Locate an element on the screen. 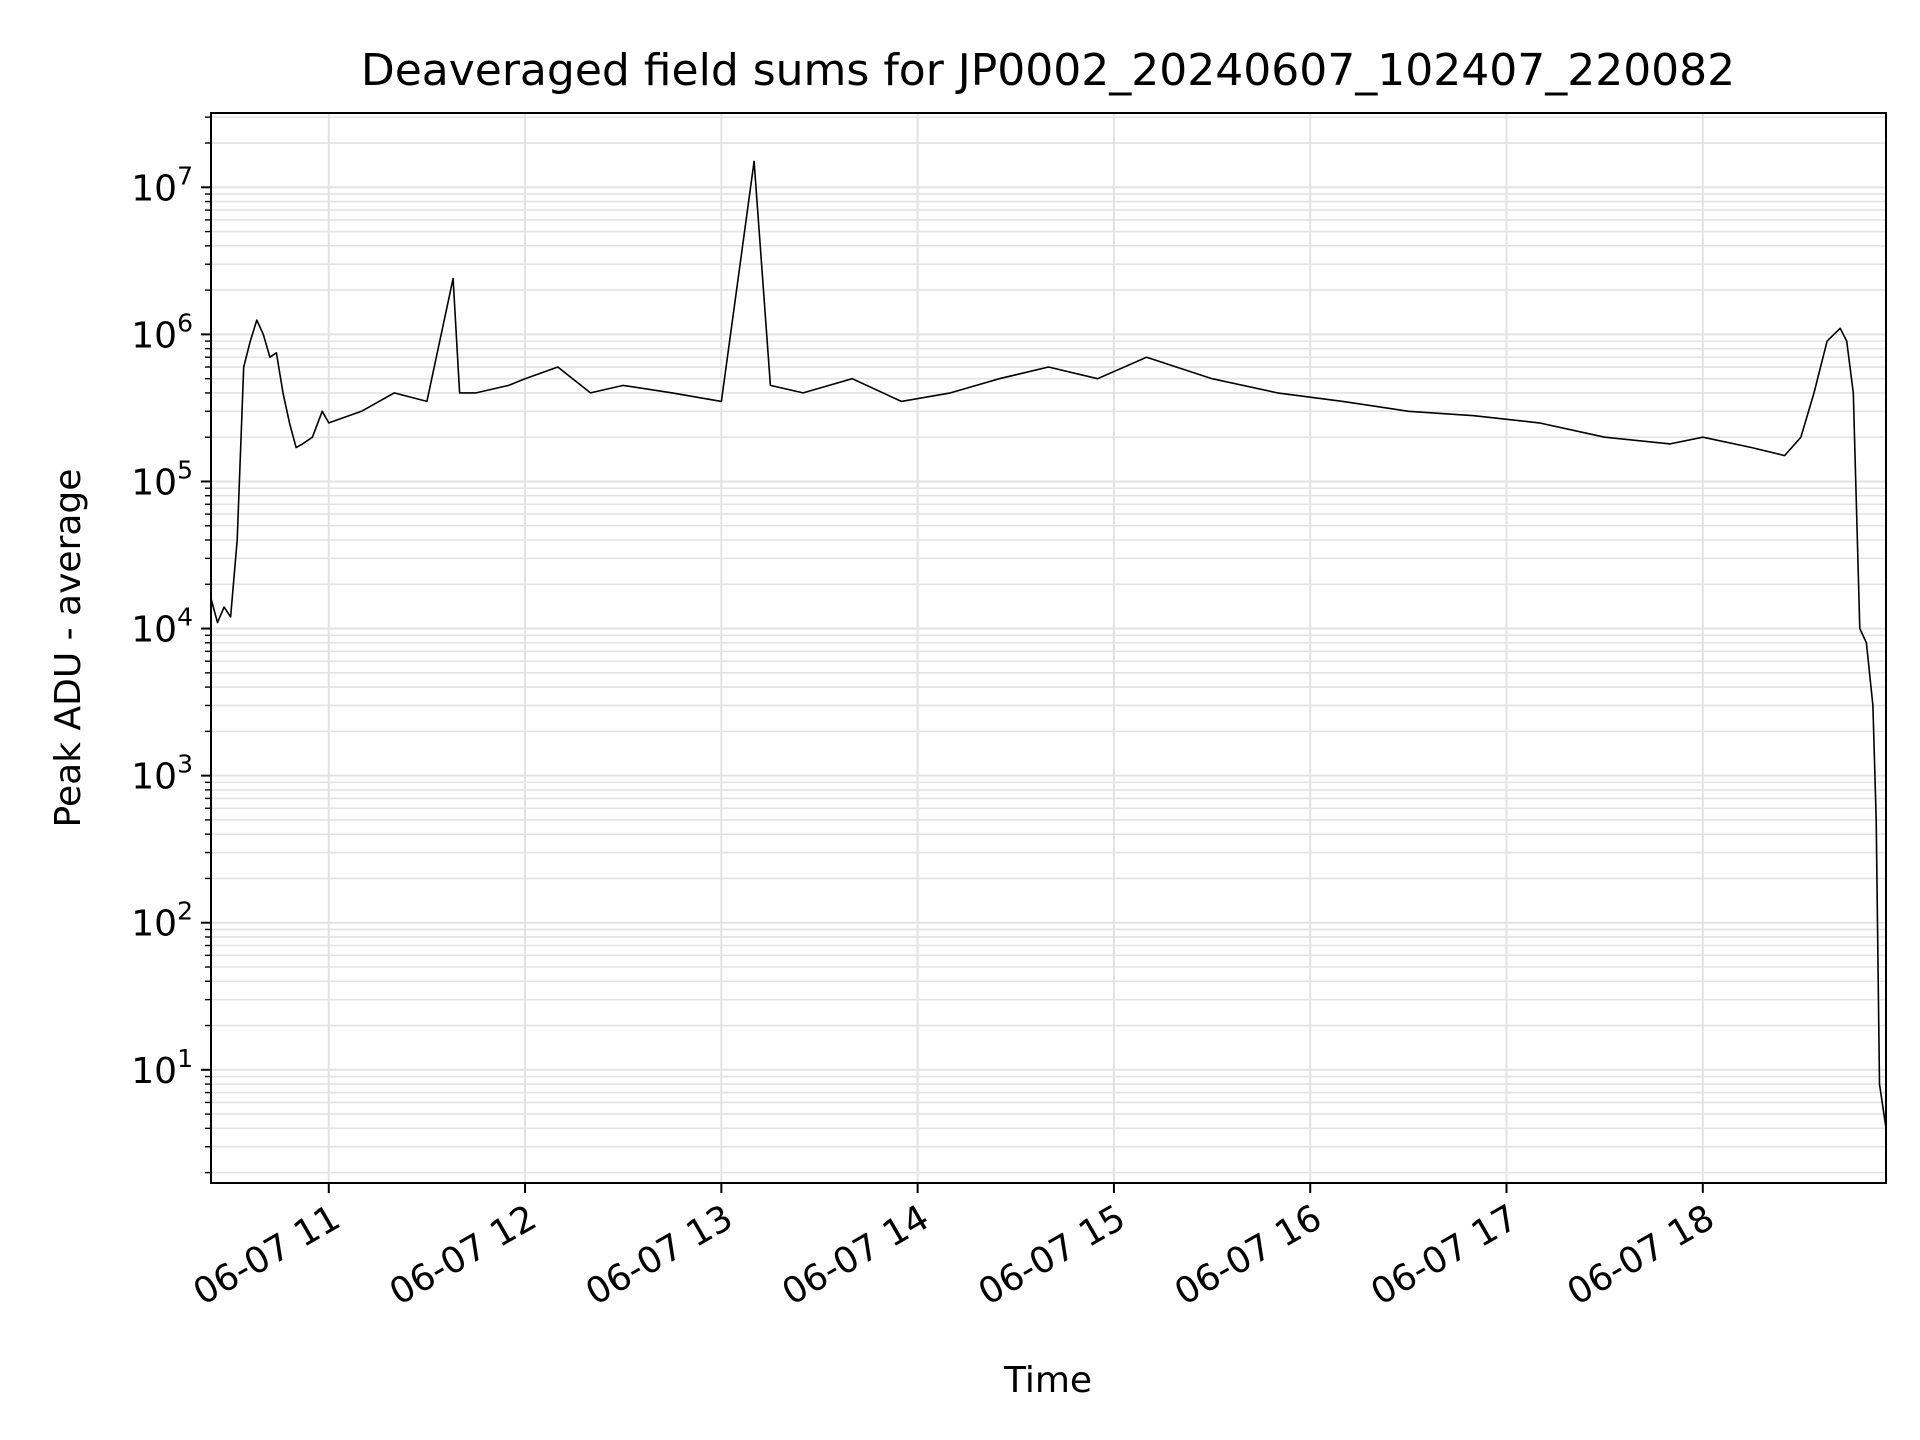 The height and width of the screenshot is (1440, 1920). y-tick-exponent: 4 is located at coordinates (185, 617).